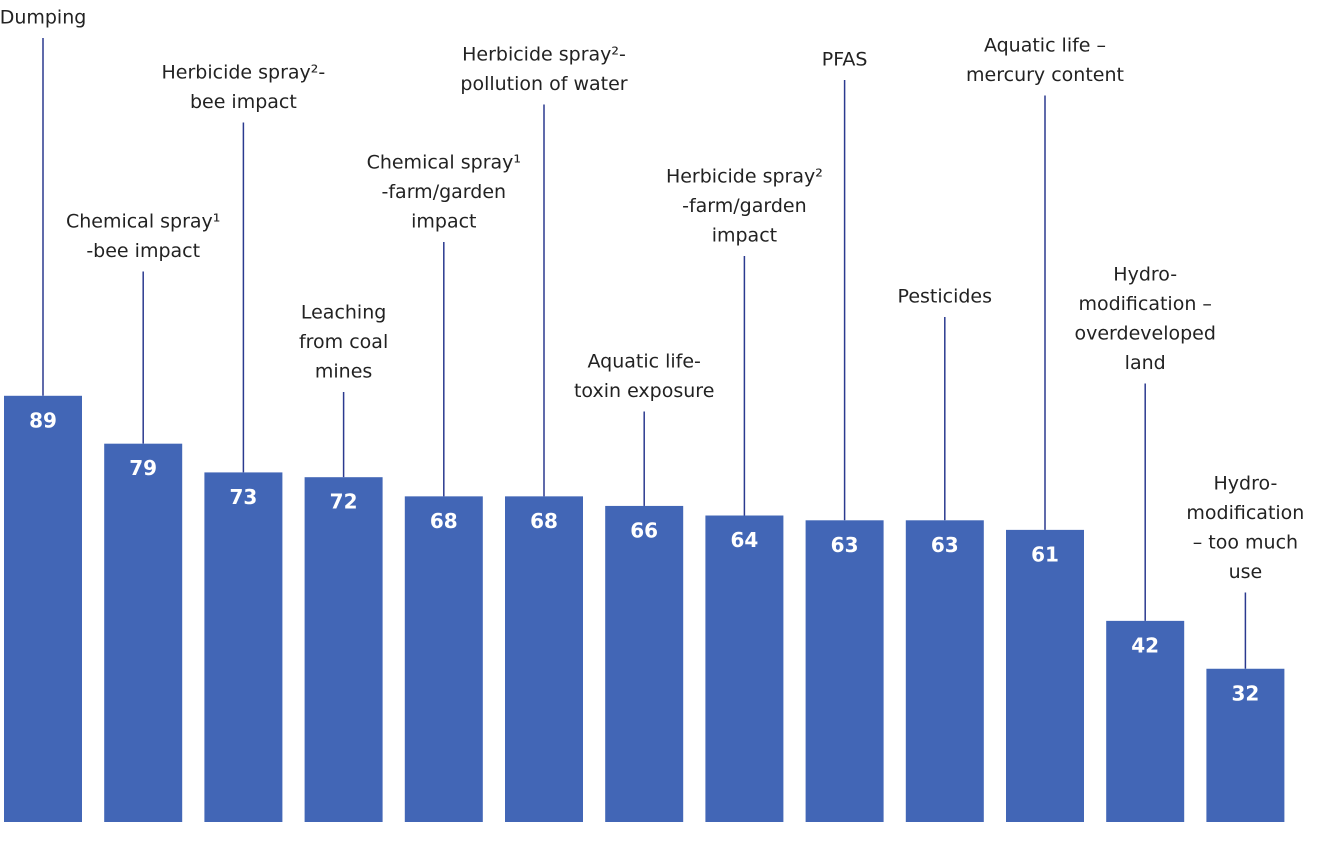  I want to click on value-label: 73, so click(243, 497).